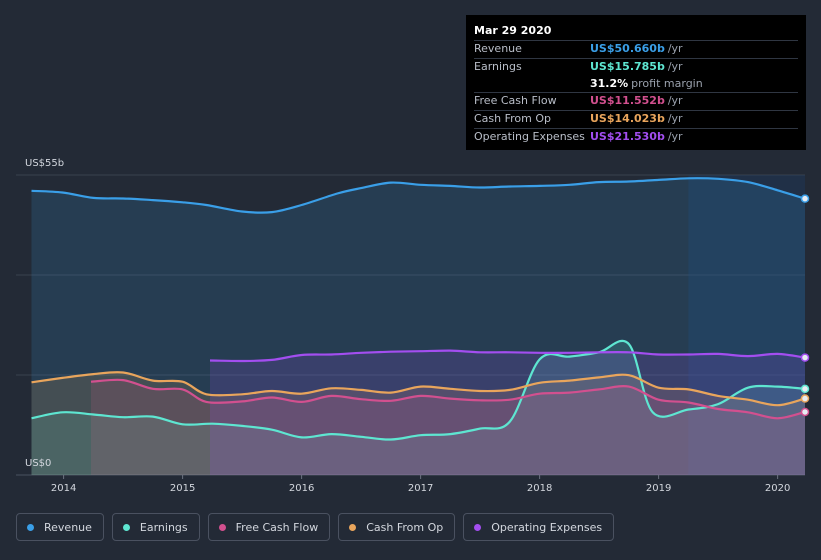 The image size is (821, 560). I want to click on operating-expenses-end-marker, so click(805, 357).